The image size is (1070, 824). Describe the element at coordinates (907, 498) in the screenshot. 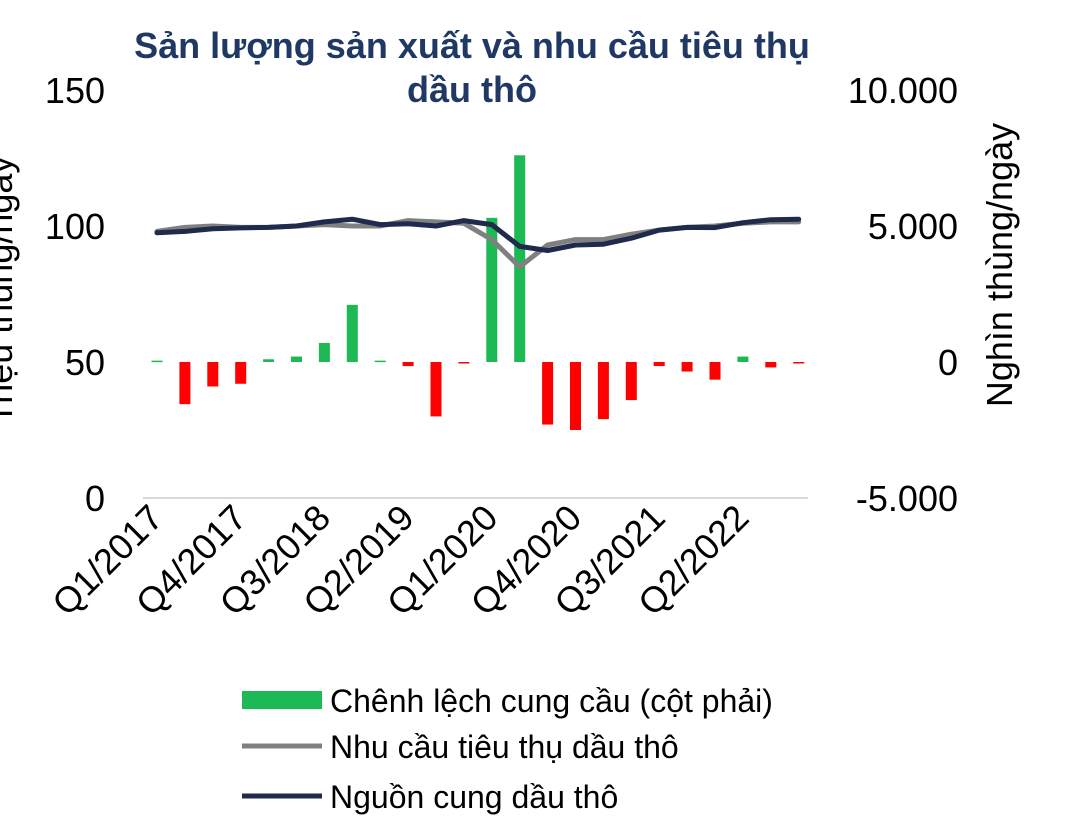

I see `right-tick-label: -5.000` at that location.